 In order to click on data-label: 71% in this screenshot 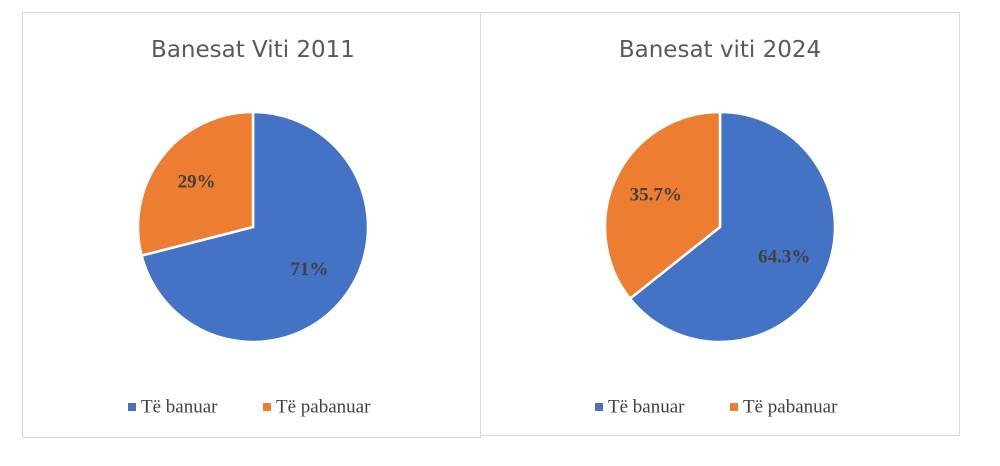, I will do `click(309, 269)`.